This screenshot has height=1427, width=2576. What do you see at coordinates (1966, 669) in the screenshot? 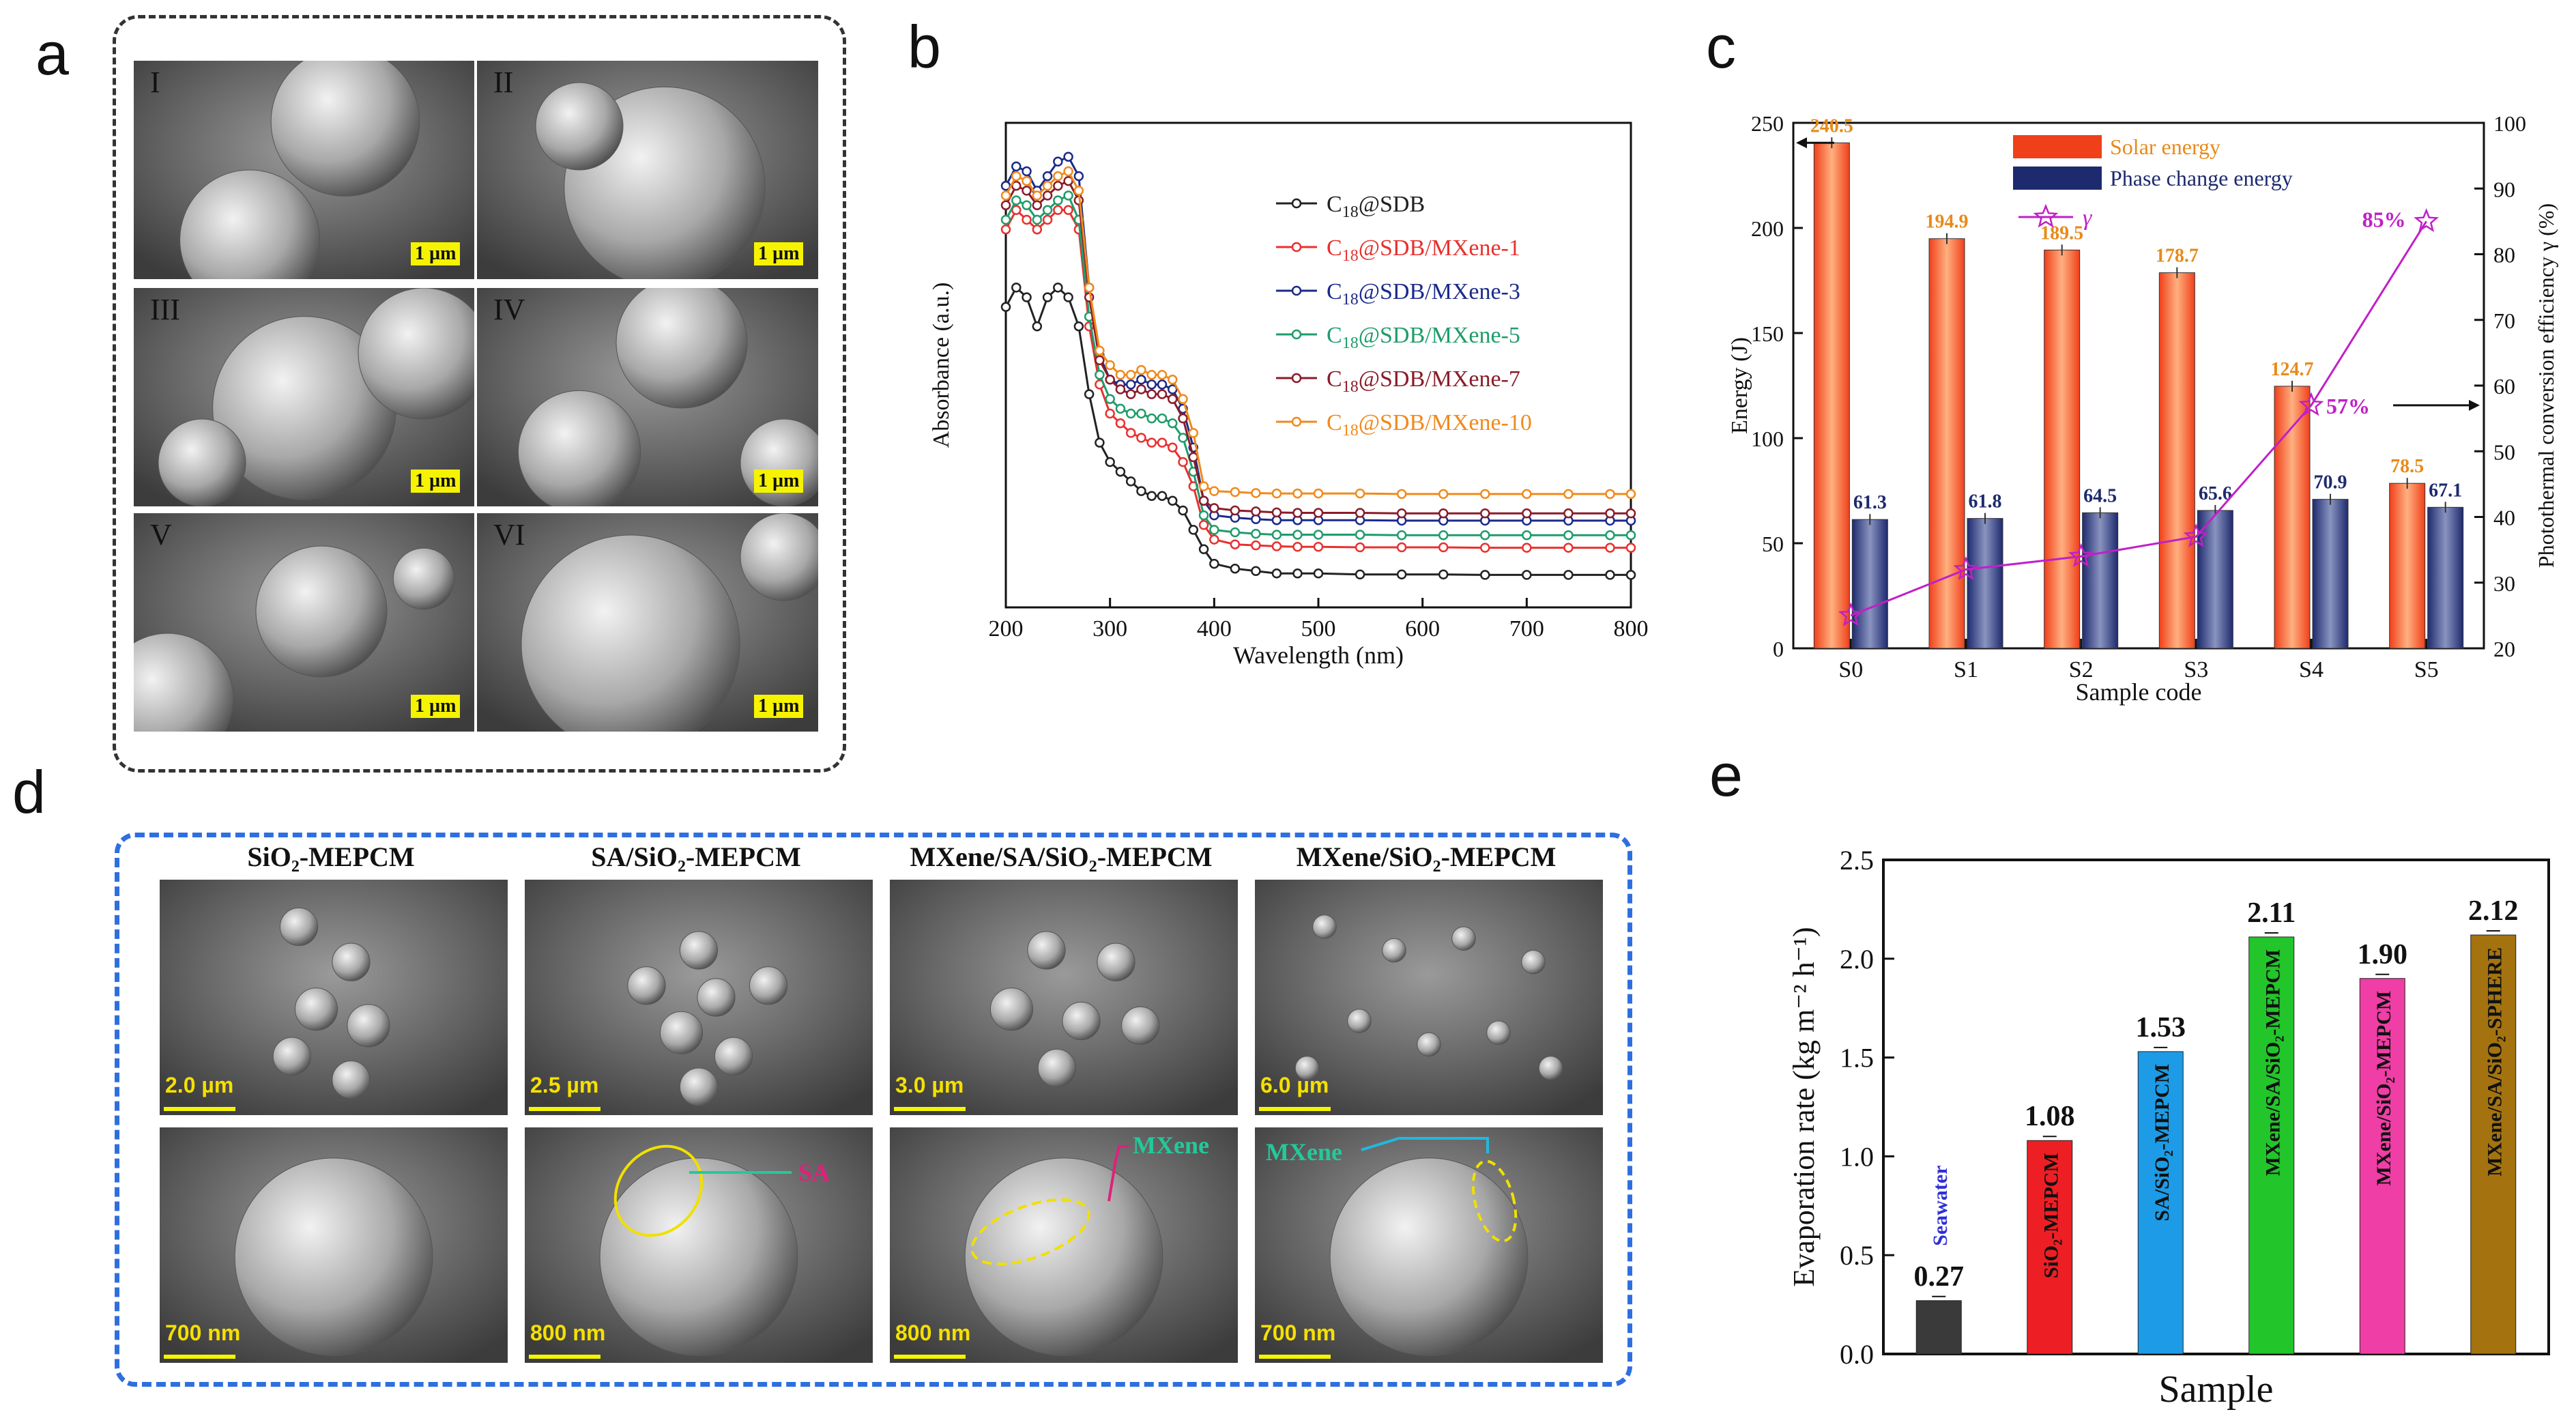
I see `x-tick-label: S1` at bounding box center [1966, 669].